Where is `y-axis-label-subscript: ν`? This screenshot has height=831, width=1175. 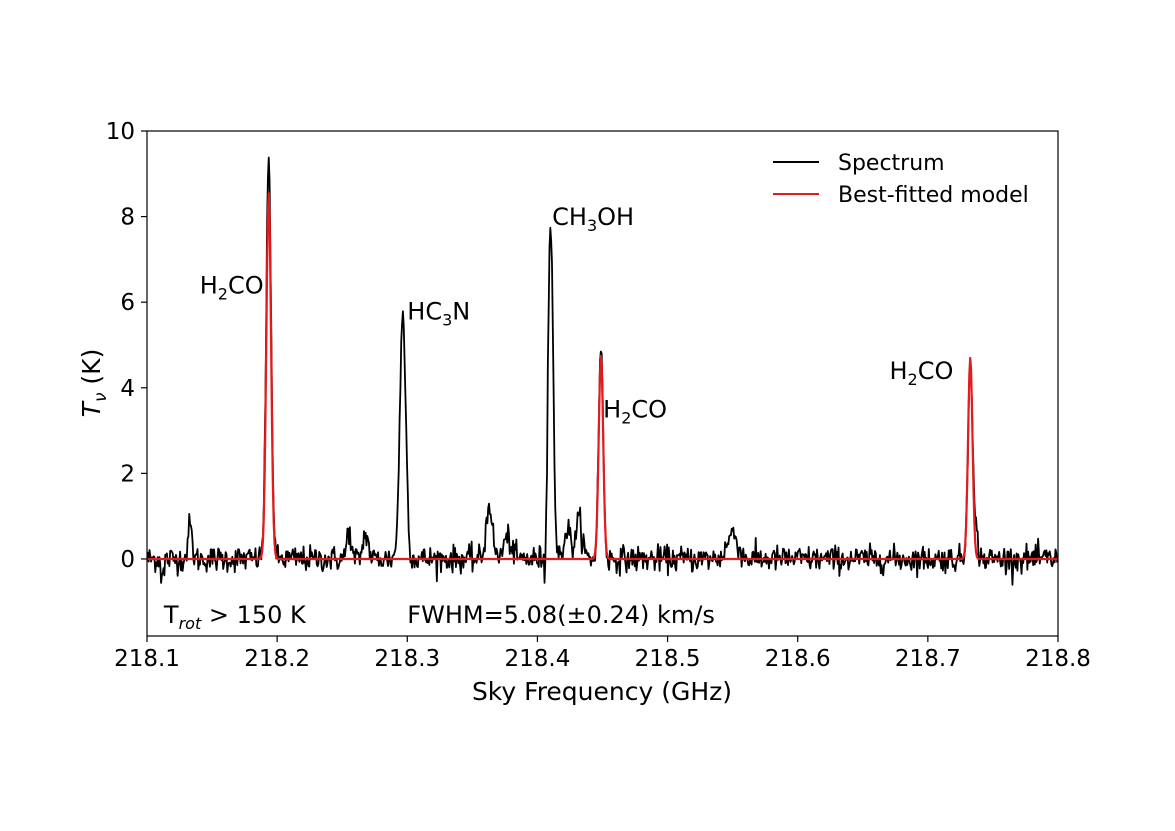 y-axis-label-subscript: ν is located at coordinates (101, 397).